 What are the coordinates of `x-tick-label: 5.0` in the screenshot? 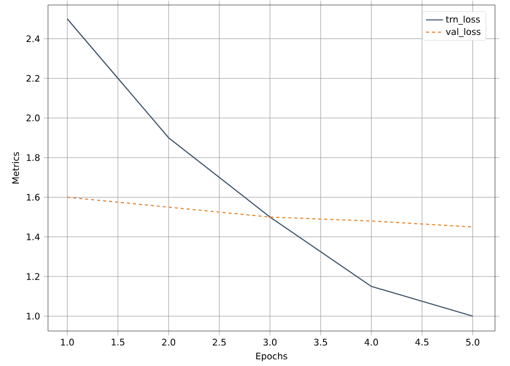 It's located at (473, 342).